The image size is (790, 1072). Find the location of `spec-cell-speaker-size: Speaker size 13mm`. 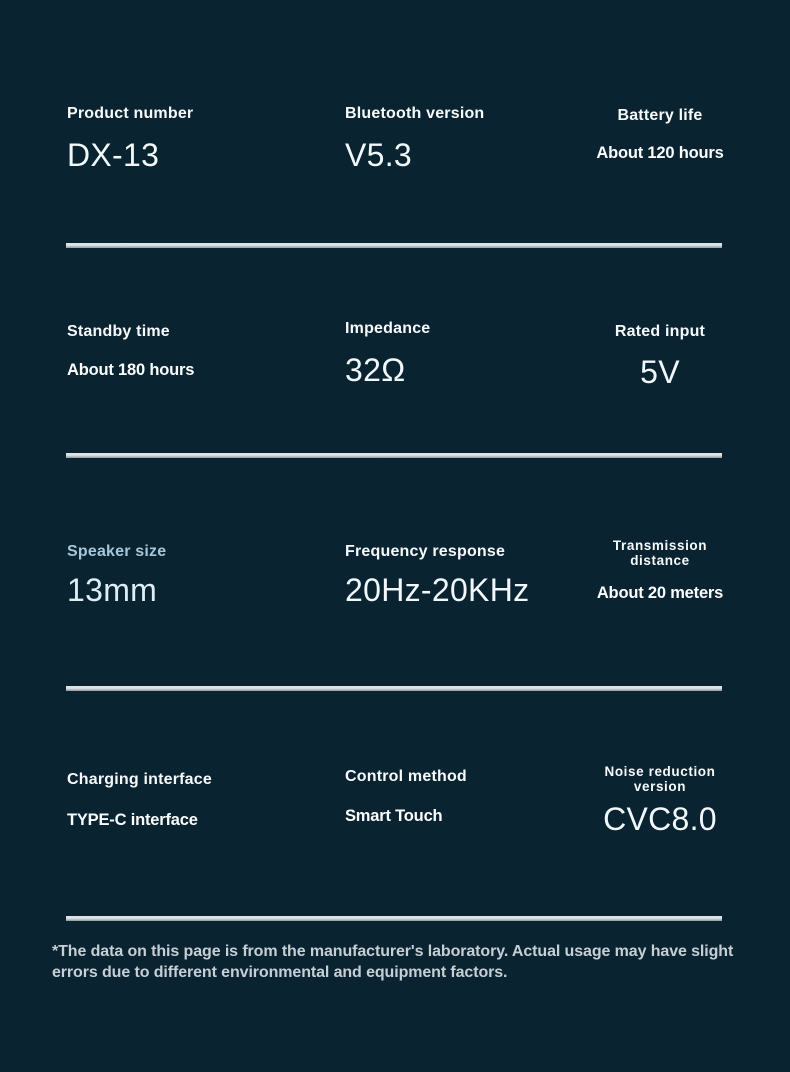

spec-cell-speaker-size: Speaker size 13mm is located at coordinates (116, 575).